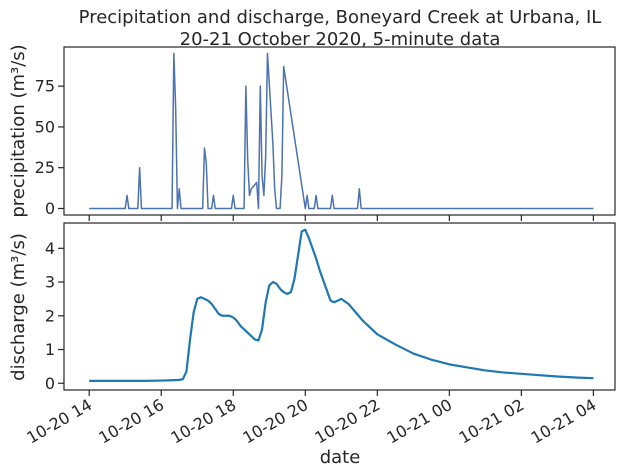  I want to click on x-tick-label: 10-20 14, so click(59, 421).